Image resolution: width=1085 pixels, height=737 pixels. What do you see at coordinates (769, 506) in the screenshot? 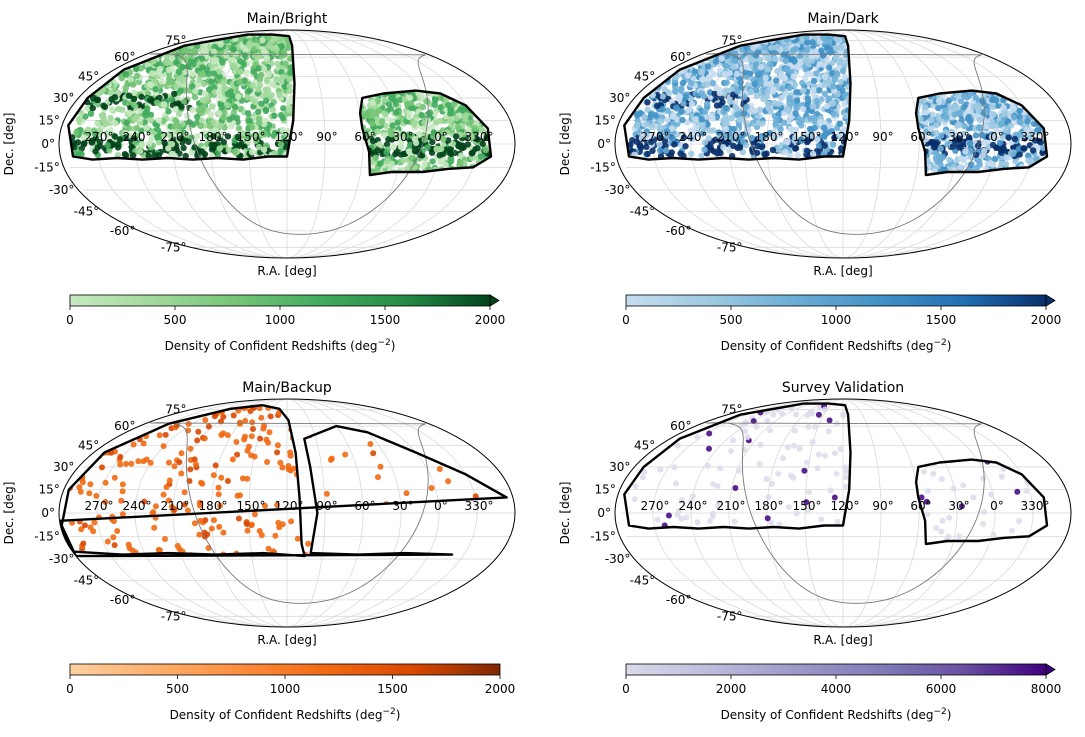
I see `ra-tick-label: 180°` at bounding box center [769, 506].